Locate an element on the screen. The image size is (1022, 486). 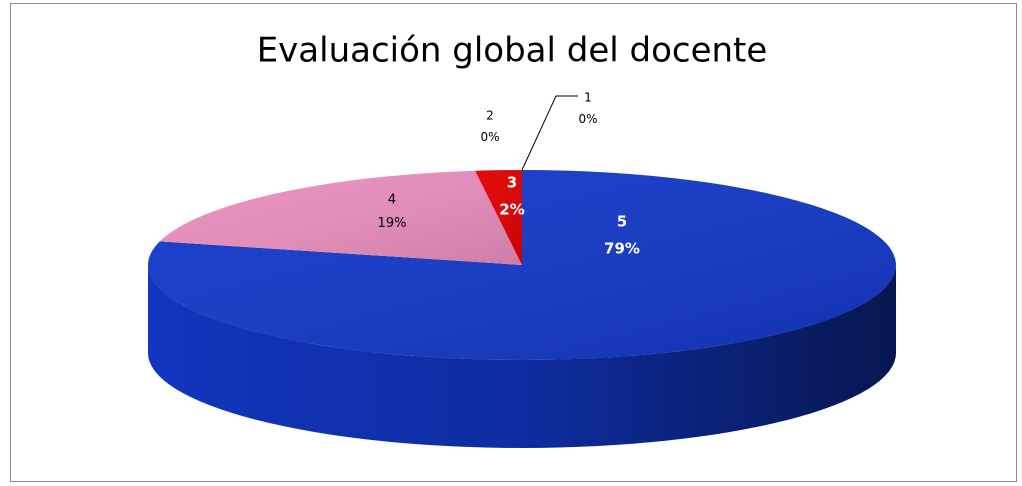
leader-line is located at coordinates (549, 133).